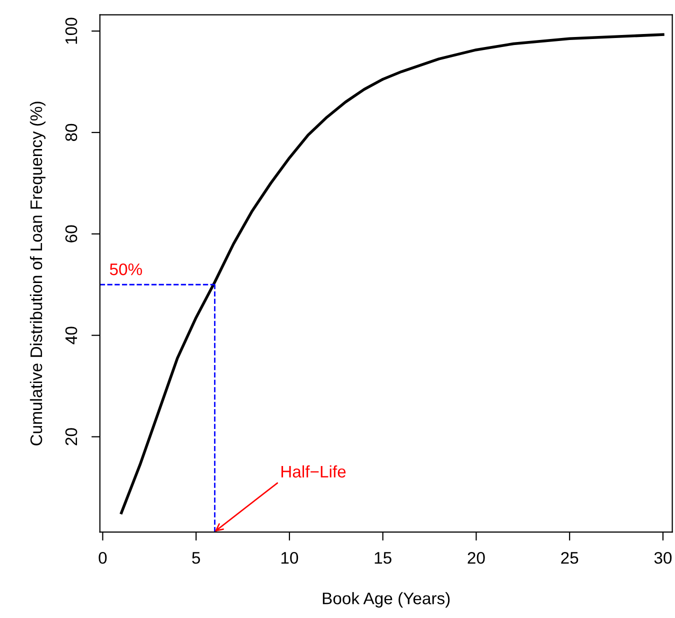 The width and height of the screenshot is (675, 618). I want to click on x-tick-label: 5, so click(196, 558).